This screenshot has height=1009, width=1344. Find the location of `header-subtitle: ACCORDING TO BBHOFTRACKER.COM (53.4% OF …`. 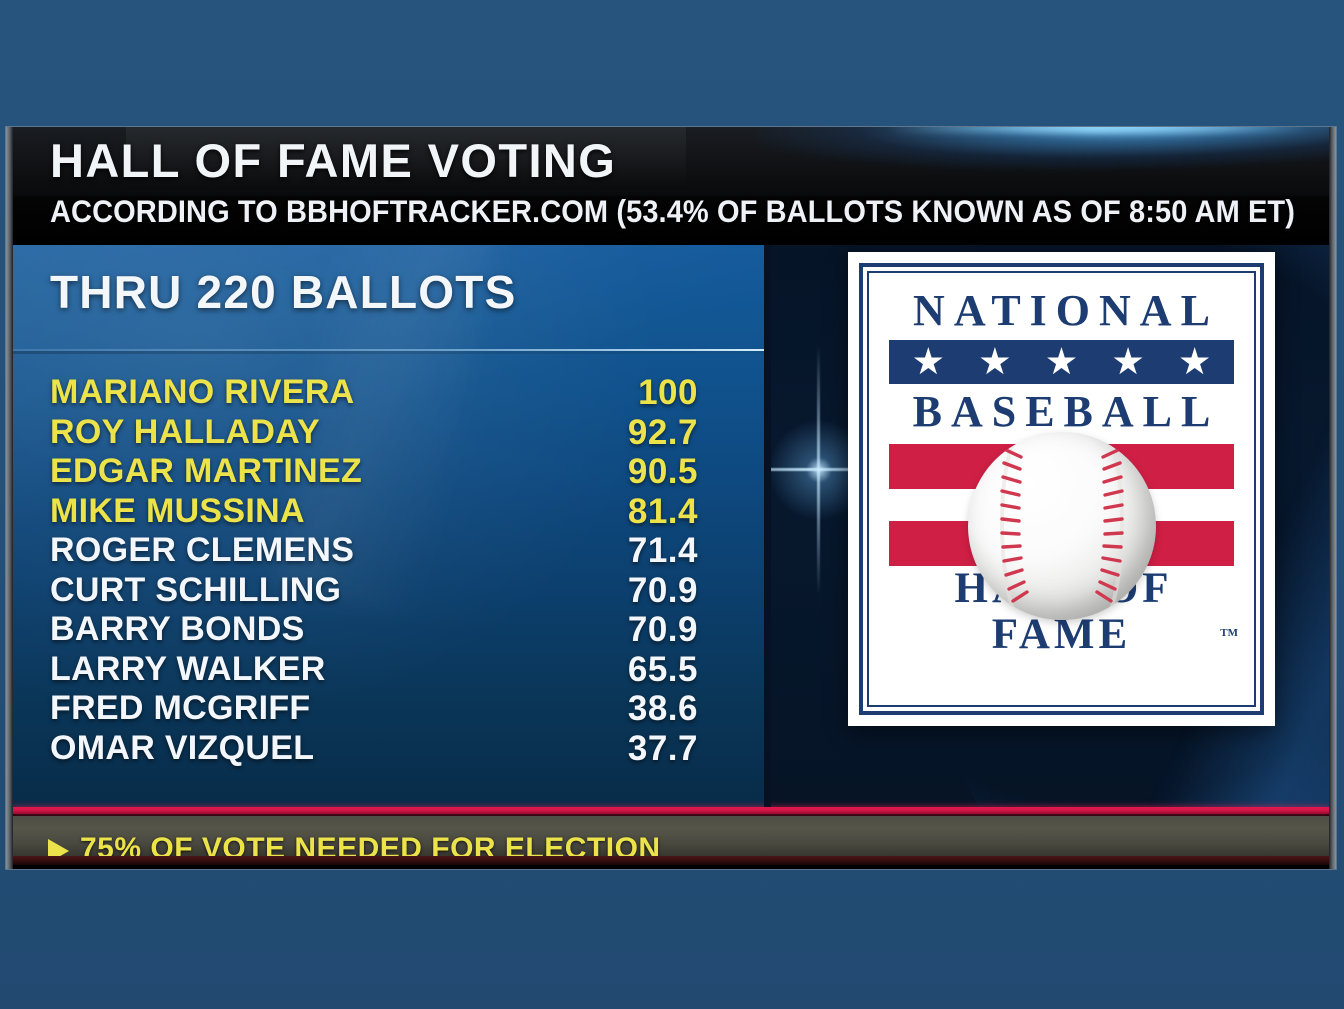

header-subtitle: ACCORDING TO BBHOFTRACKER.COM (53.4% OF … is located at coordinates (672, 212).